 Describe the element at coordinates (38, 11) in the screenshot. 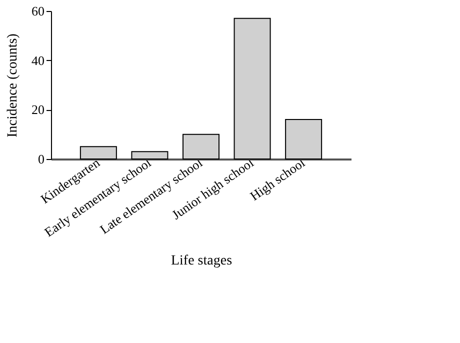

I see `y-tick-label: 60` at that location.